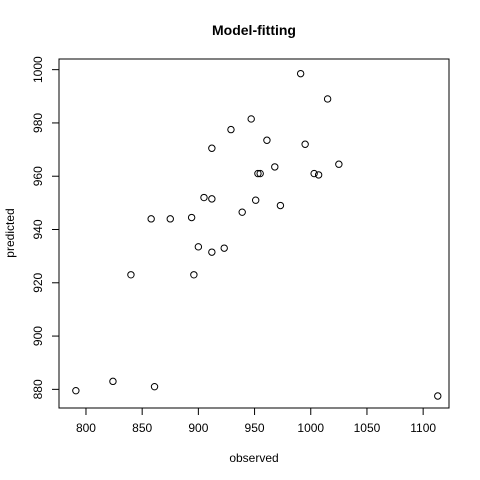  Describe the element at coordinates (254, 30) in the screenshot. I see `chart-title: Model-fitting` at that location.